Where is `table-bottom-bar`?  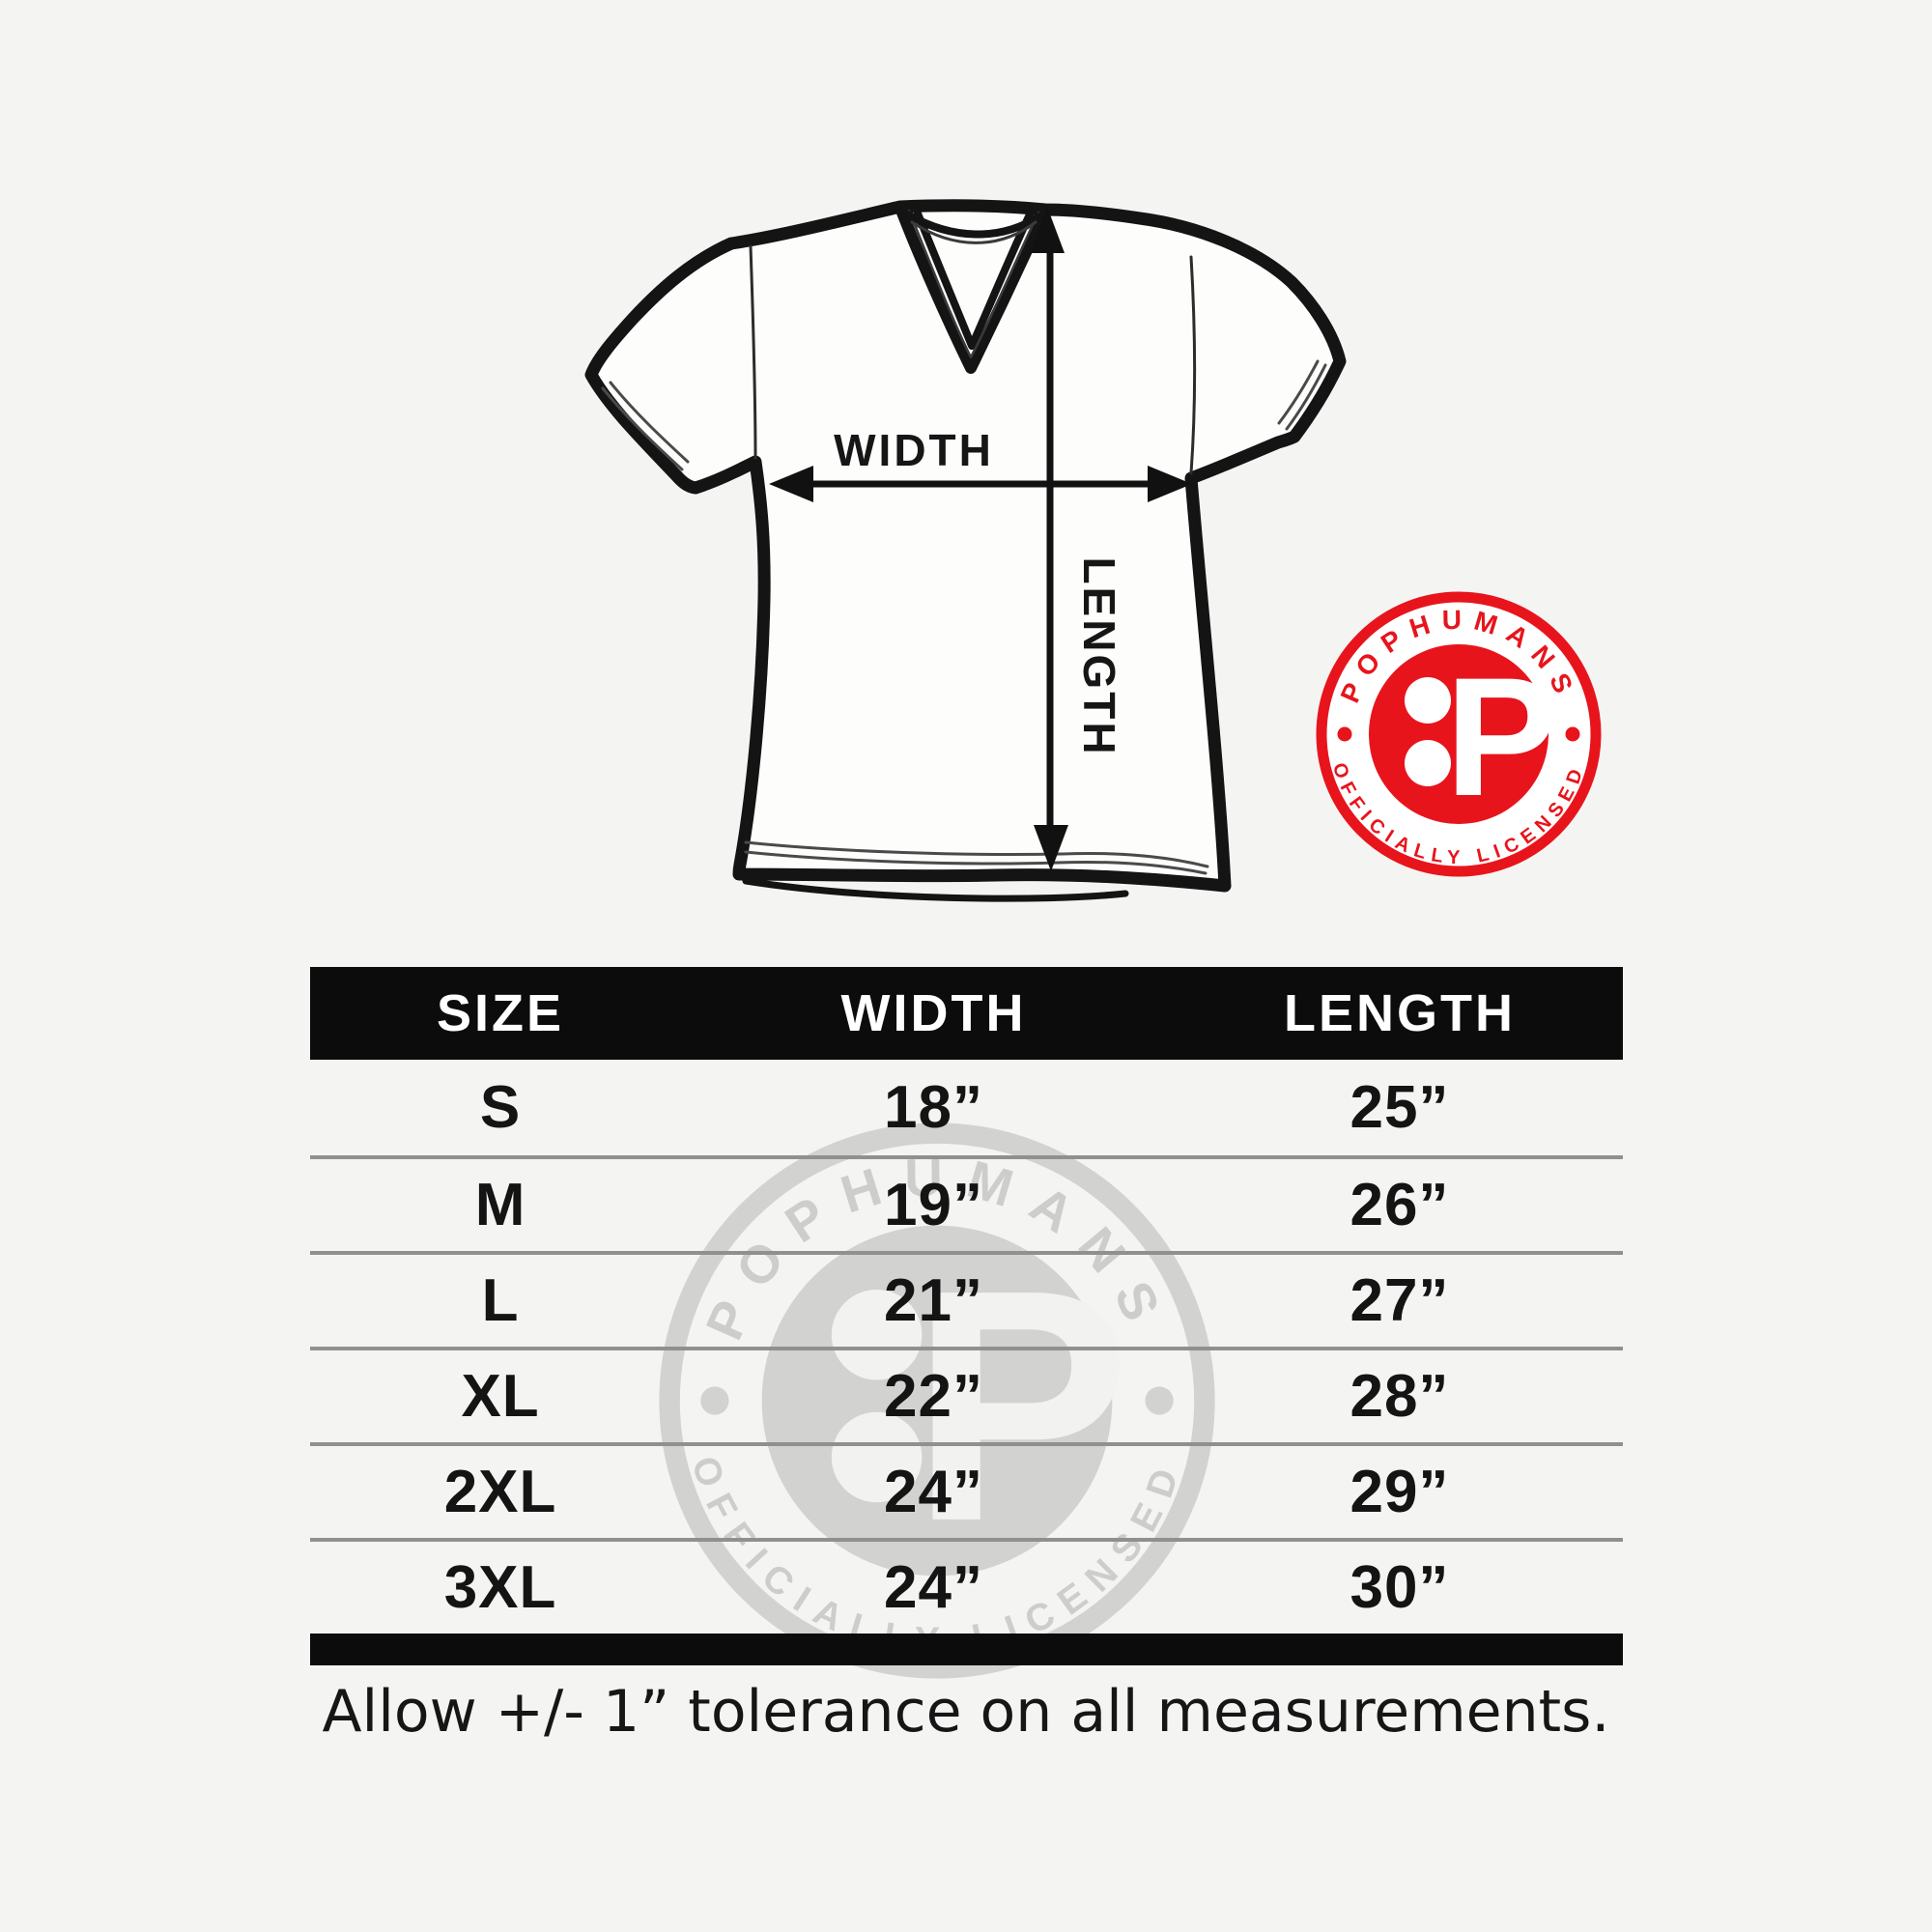
table-bottom-bar is located at coordinates (966, 1649).